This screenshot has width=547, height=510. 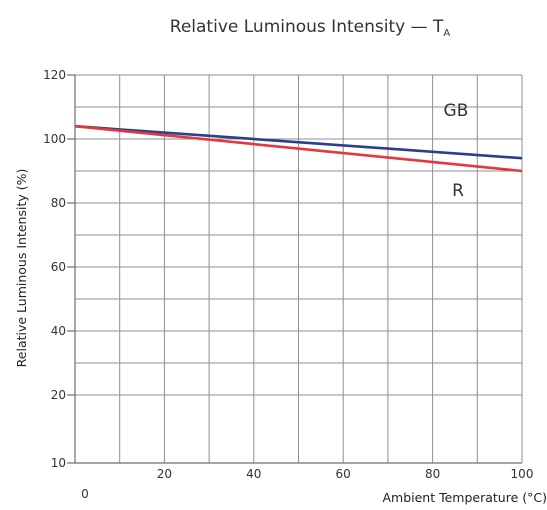 What do you see at coordinates (58, 395) in the screenshot?
I see `y-tick-label: 20` at bounding box center [58, 395].